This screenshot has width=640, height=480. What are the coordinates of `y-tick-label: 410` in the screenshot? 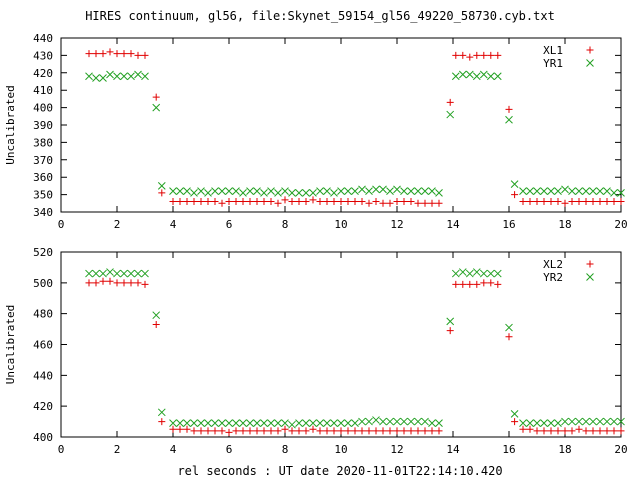 It's located at (43, 90).